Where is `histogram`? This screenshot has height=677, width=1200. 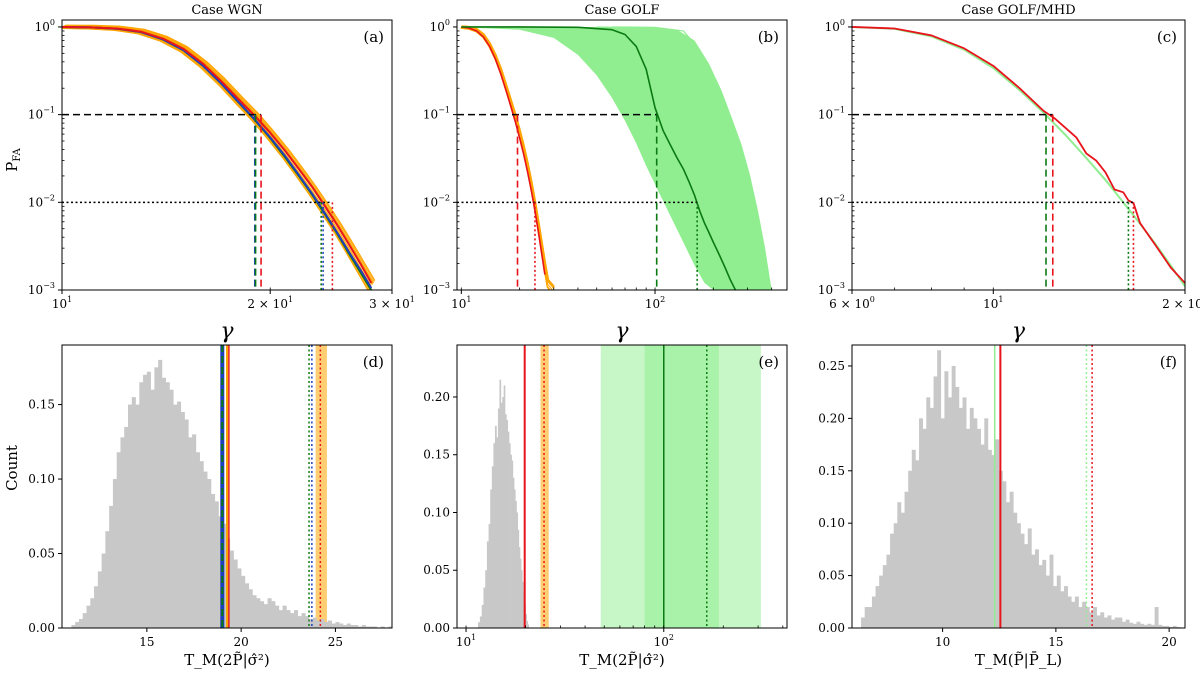 histogram is located at coordinates (1021, 489).